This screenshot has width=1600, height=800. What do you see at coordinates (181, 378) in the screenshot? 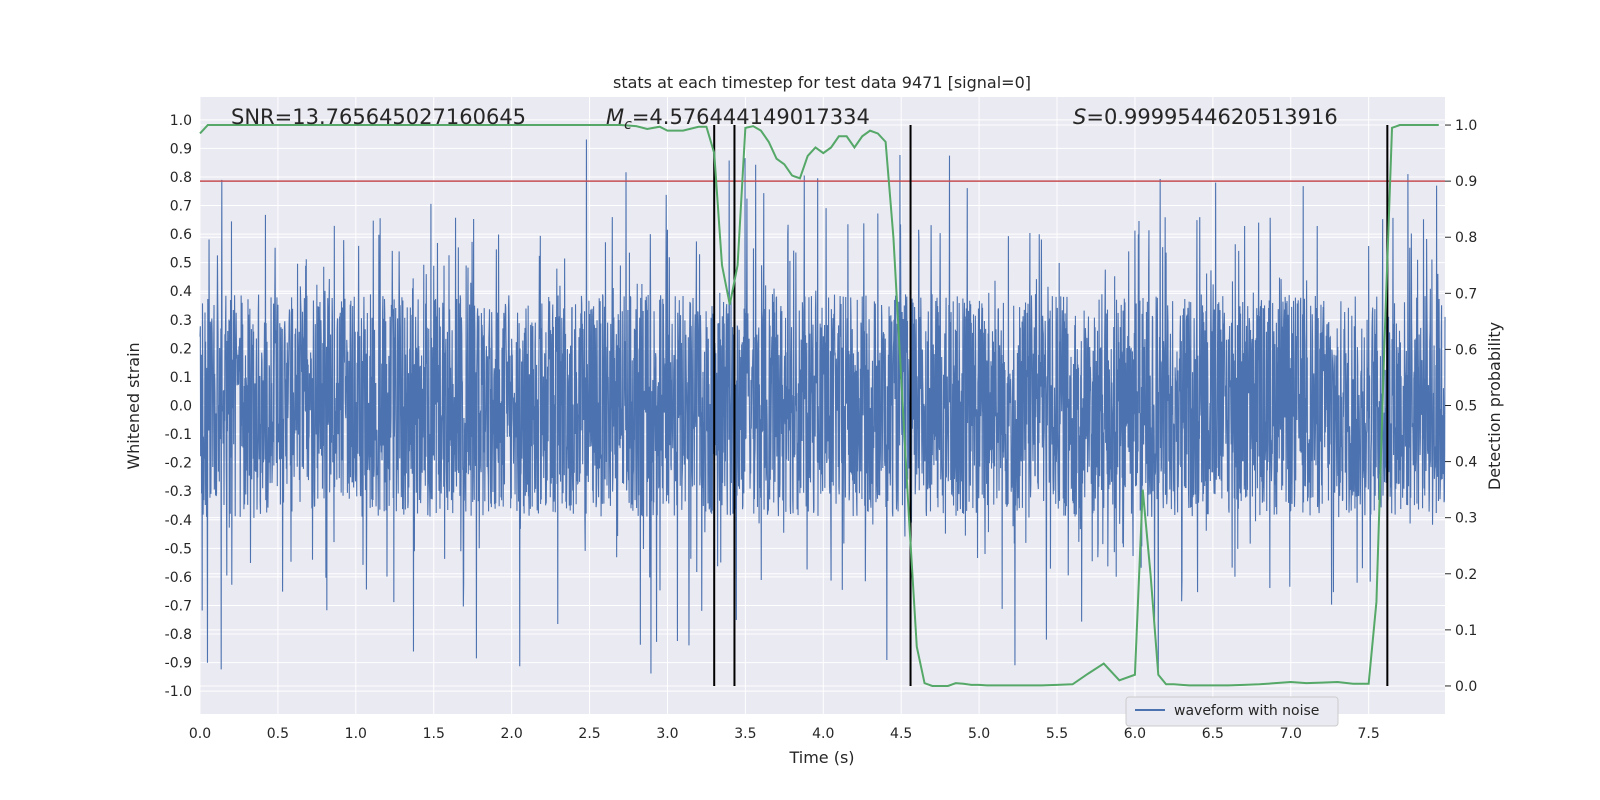
I see `y-tick-label: 0.1` at bounding box center [181, 378].